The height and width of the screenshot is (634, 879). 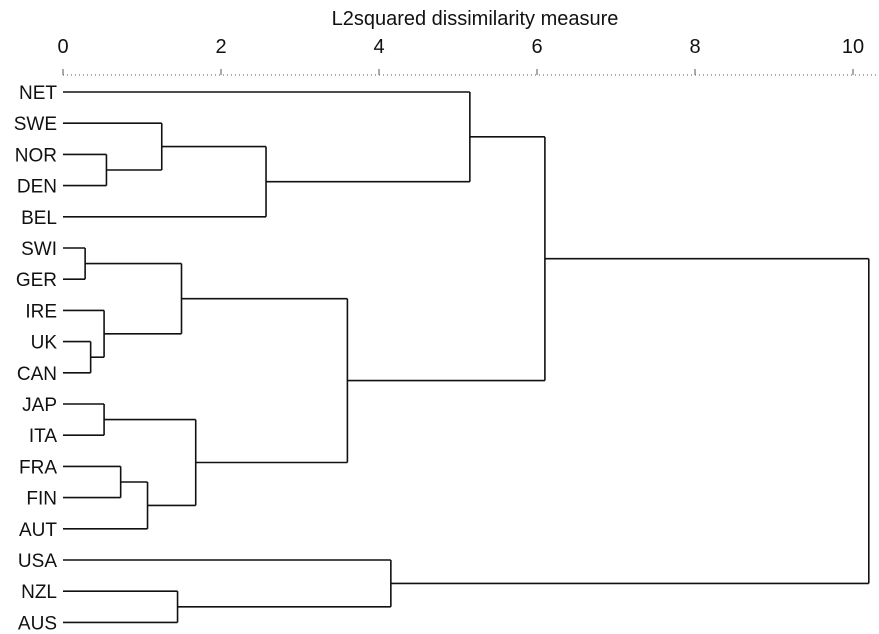 I want to click on leaf-label-ger: GER, so click(x=36, y=280).